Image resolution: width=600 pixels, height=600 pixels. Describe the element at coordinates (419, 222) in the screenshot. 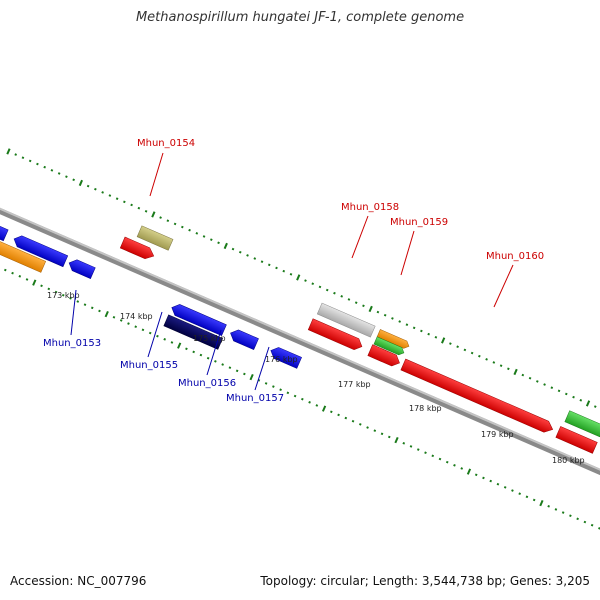

I see `gene-label-mhun-0159: Mhun_0159` at that location.